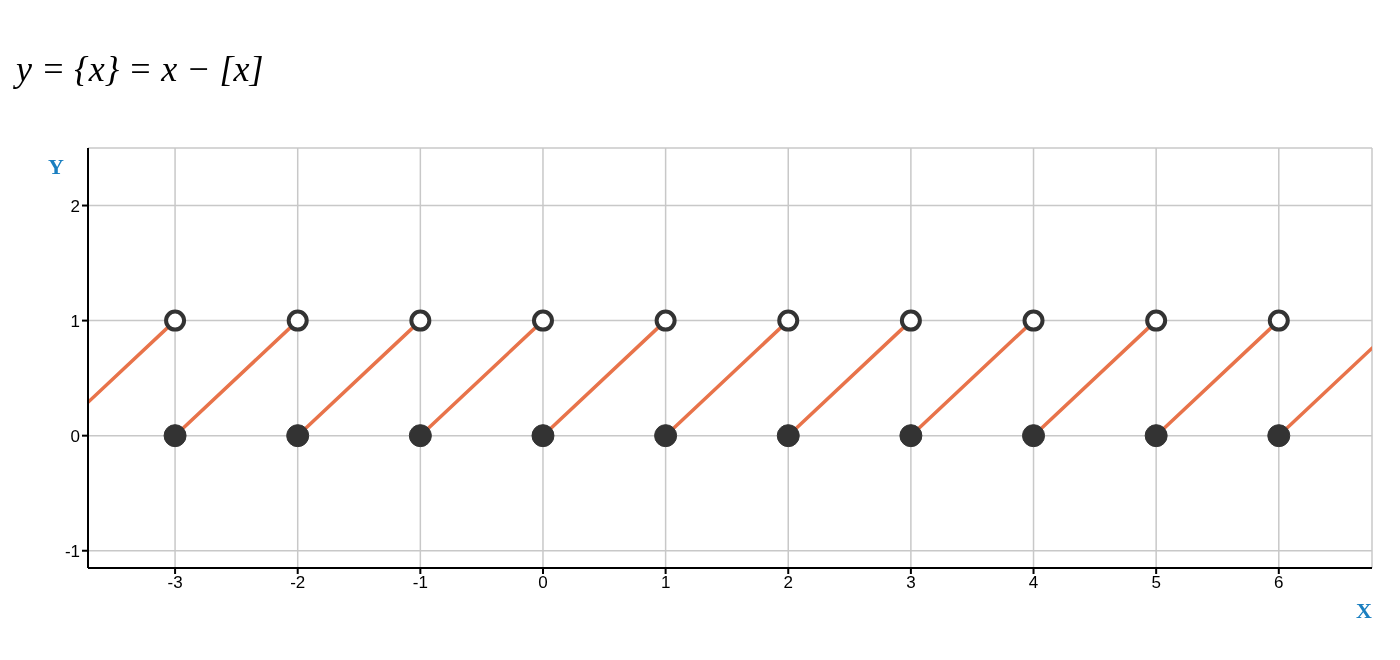 The width and height of the screenshot is (1400, 660). Describe the element at coordinates (75, 206) in the screenshot. I see `y-tick-label: 2` at that location.